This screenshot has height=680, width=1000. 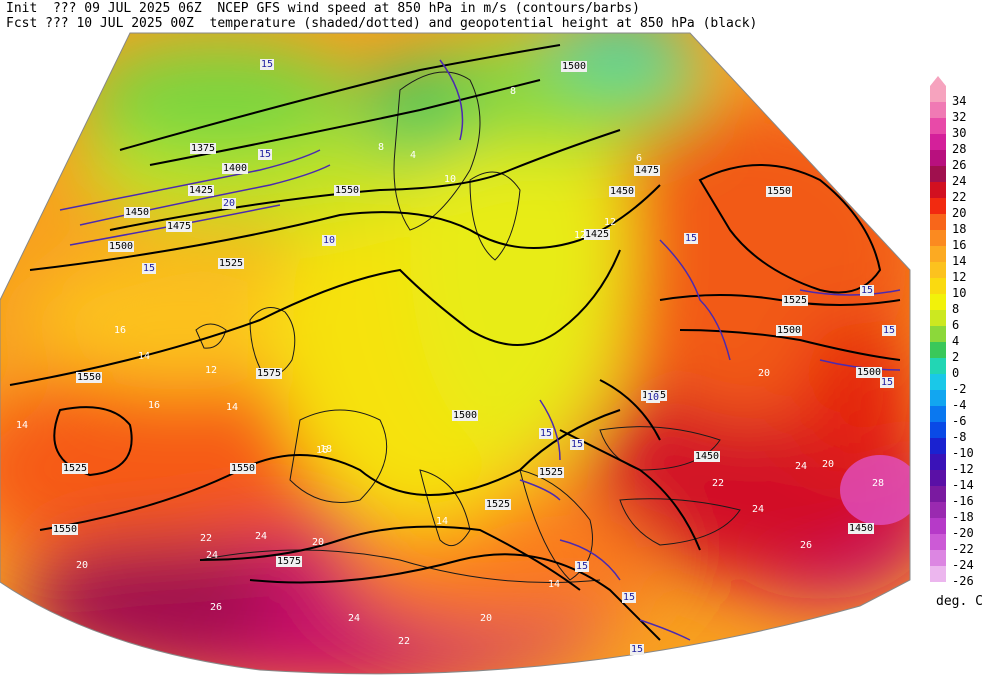 I want to click on legend-label: 30, so click(x=959, y=133).